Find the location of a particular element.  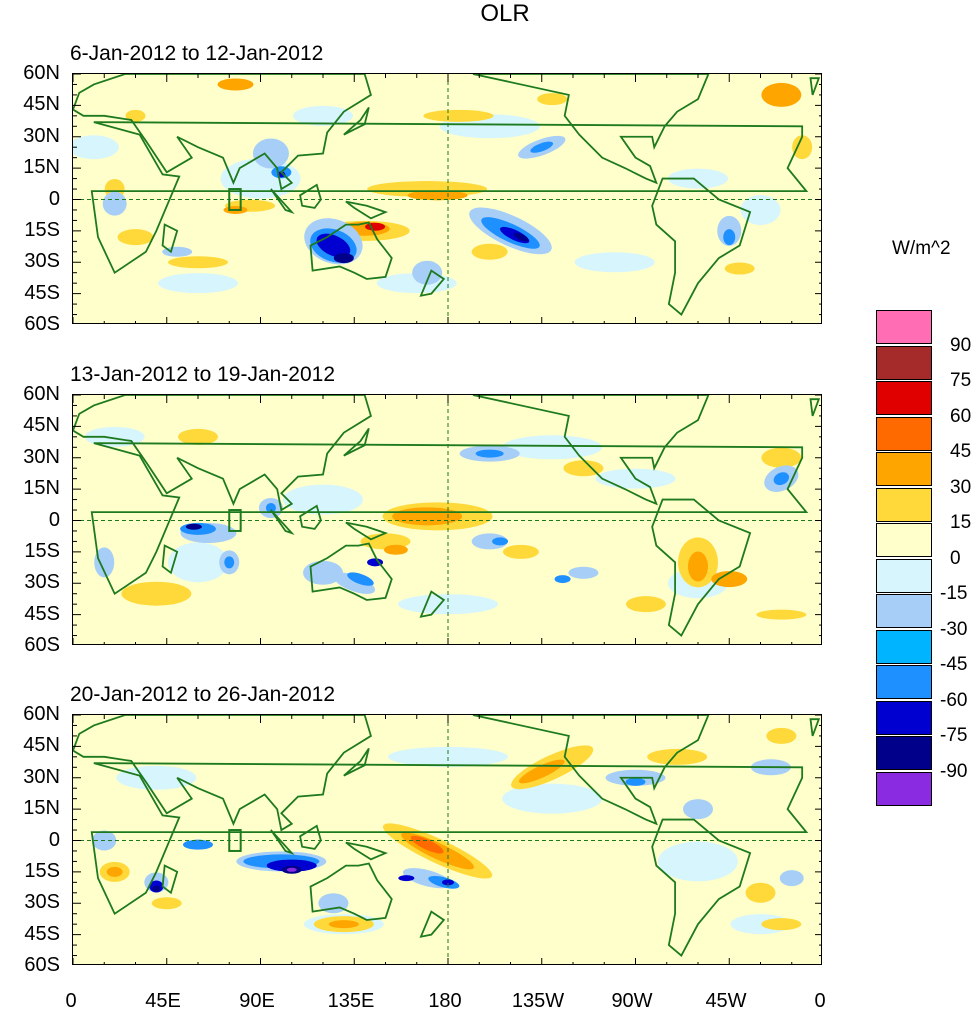

lat-label-45n-panel-3: 45N is located at coordinates (41, 745).